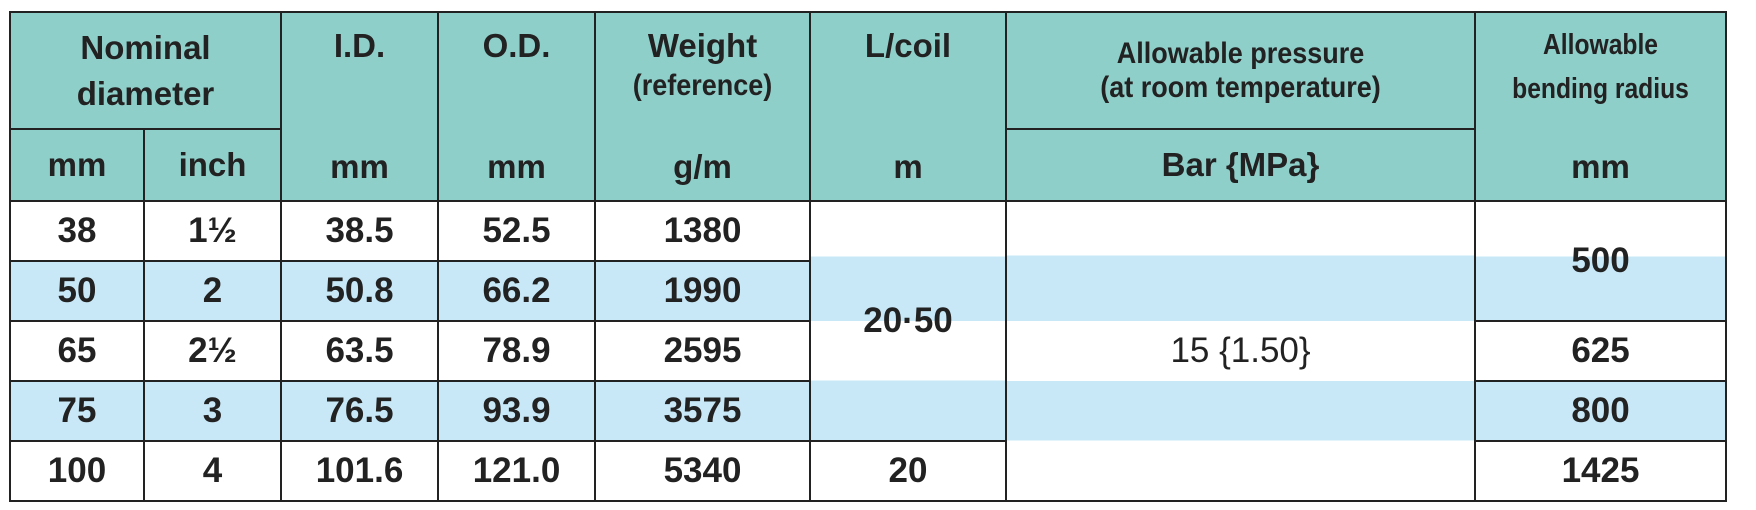 Image resolution: width=1756 pixels, height=510 pixels. I want to click on cell: 78.9, so click(517, 351).